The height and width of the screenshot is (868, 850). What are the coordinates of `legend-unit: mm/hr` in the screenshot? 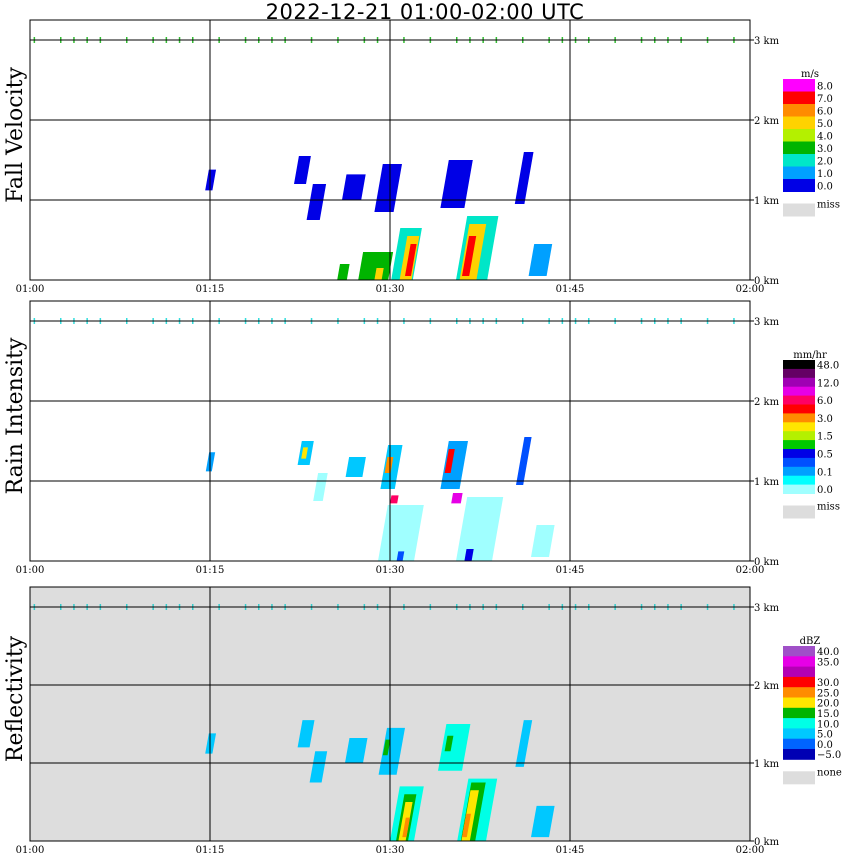 It's located at (810, 355).